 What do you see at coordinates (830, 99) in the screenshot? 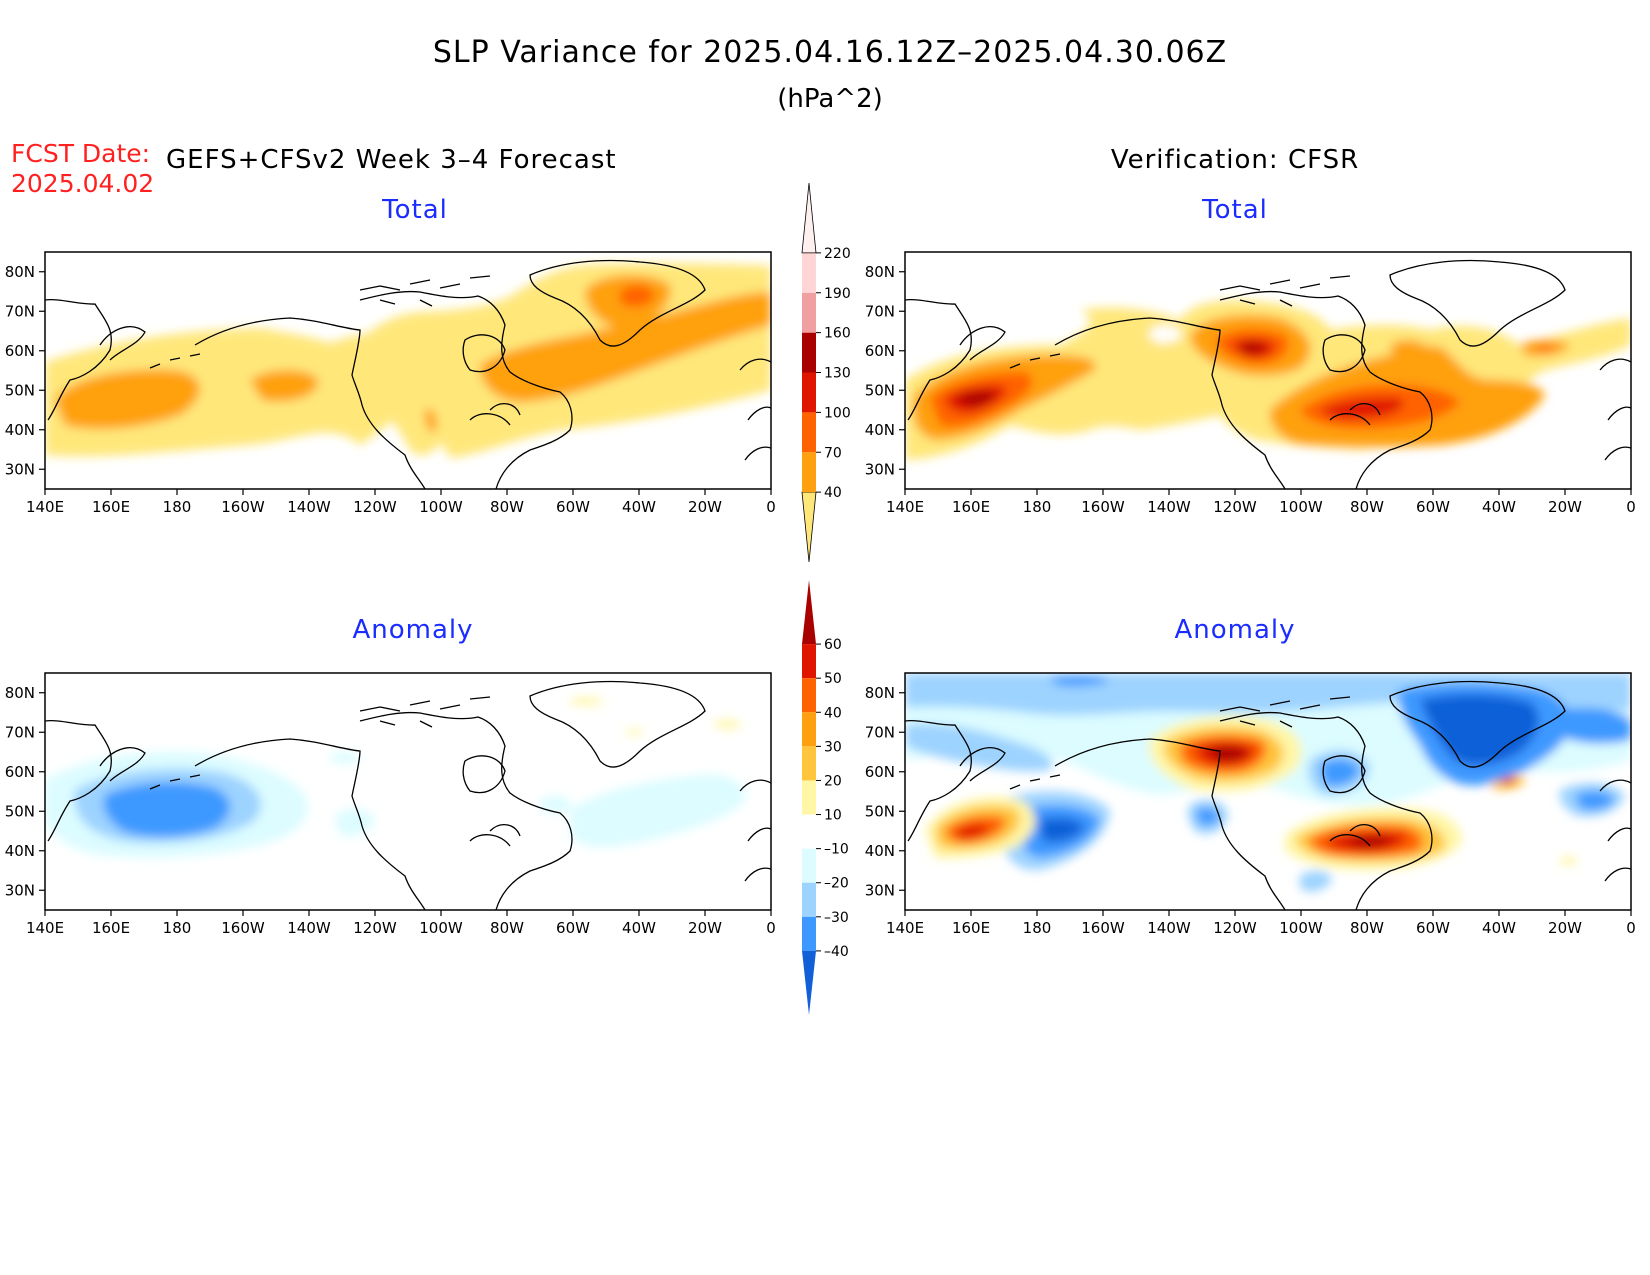
I see `figure-units: (hPa^2)` at bounding box center [830, 99].